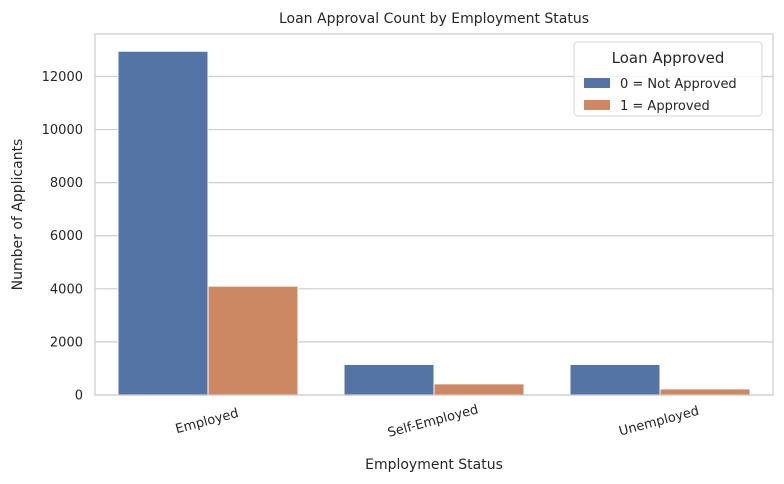 This screenshot has width=784, height=484. I want to click on x-tick-label: Unemployed, so click(658, 422).